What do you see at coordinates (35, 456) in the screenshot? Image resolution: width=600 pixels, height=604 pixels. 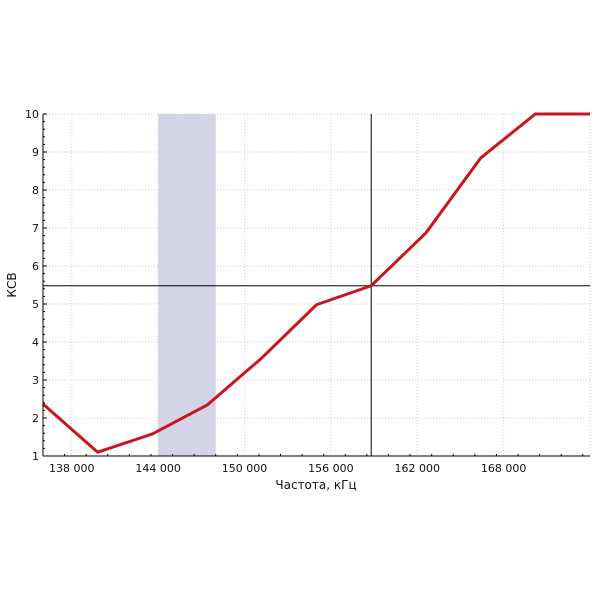 I see `y-tick-label: 1` at bounding box center [35, 456].